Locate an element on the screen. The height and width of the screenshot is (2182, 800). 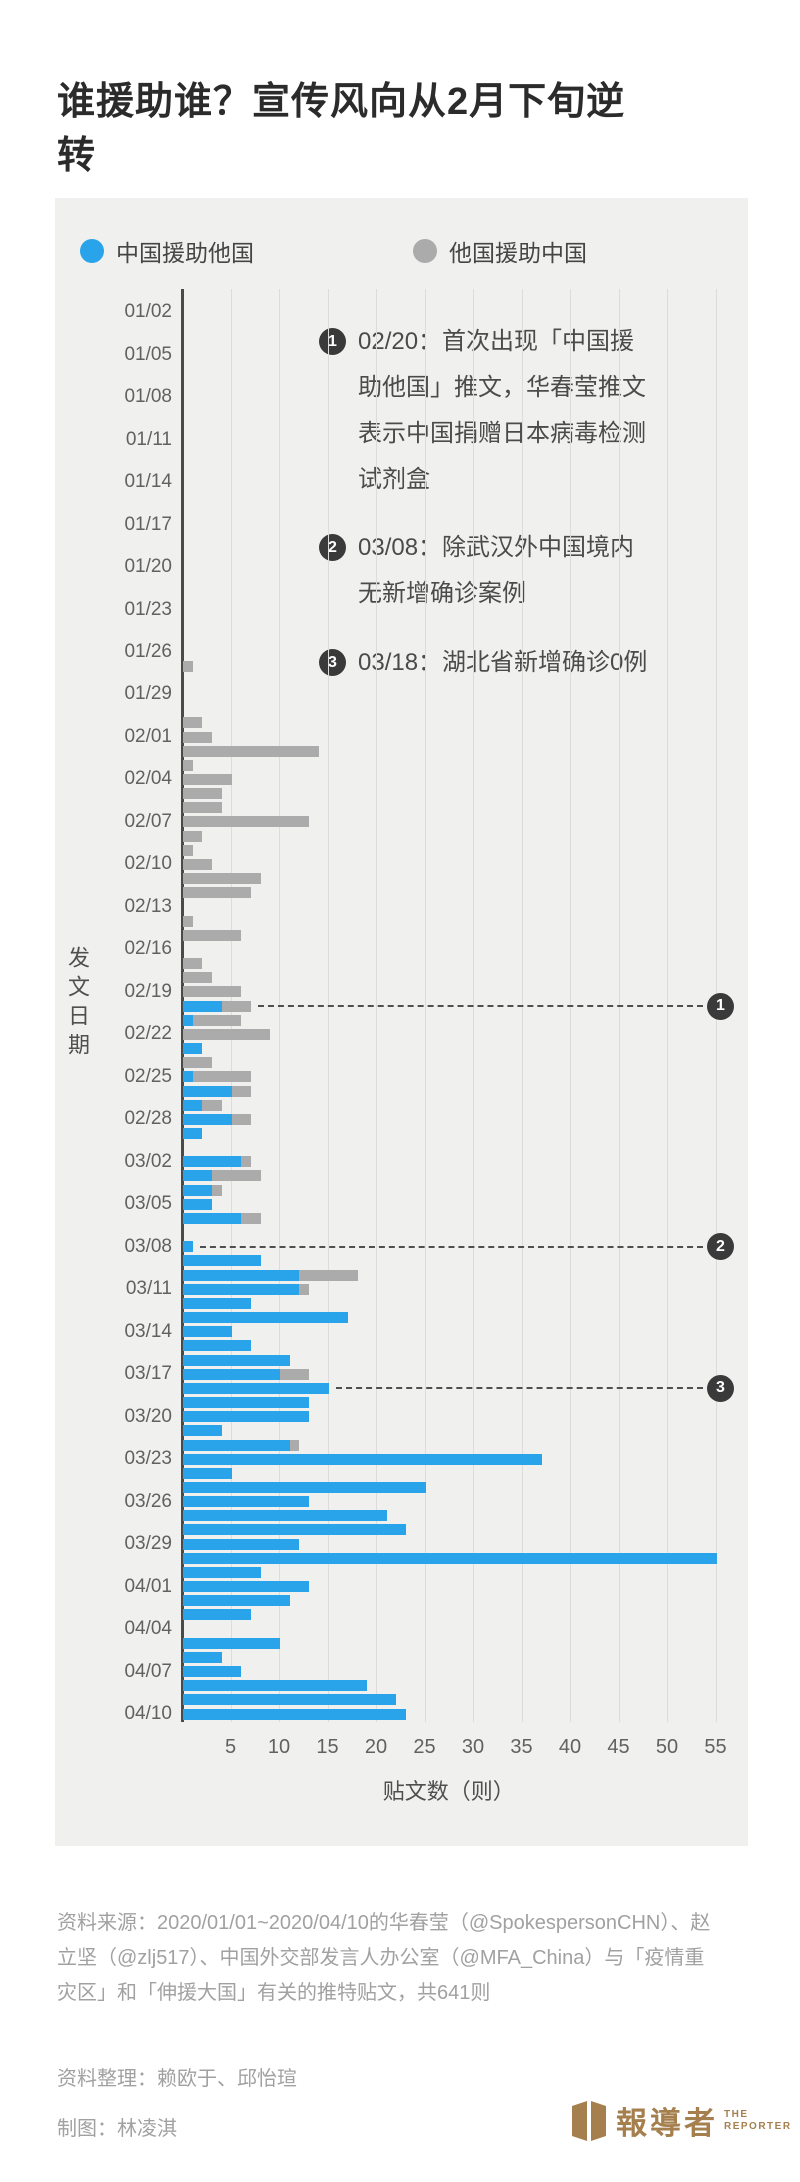
bar-china-03/27 is located at coordinates (285, 1516).